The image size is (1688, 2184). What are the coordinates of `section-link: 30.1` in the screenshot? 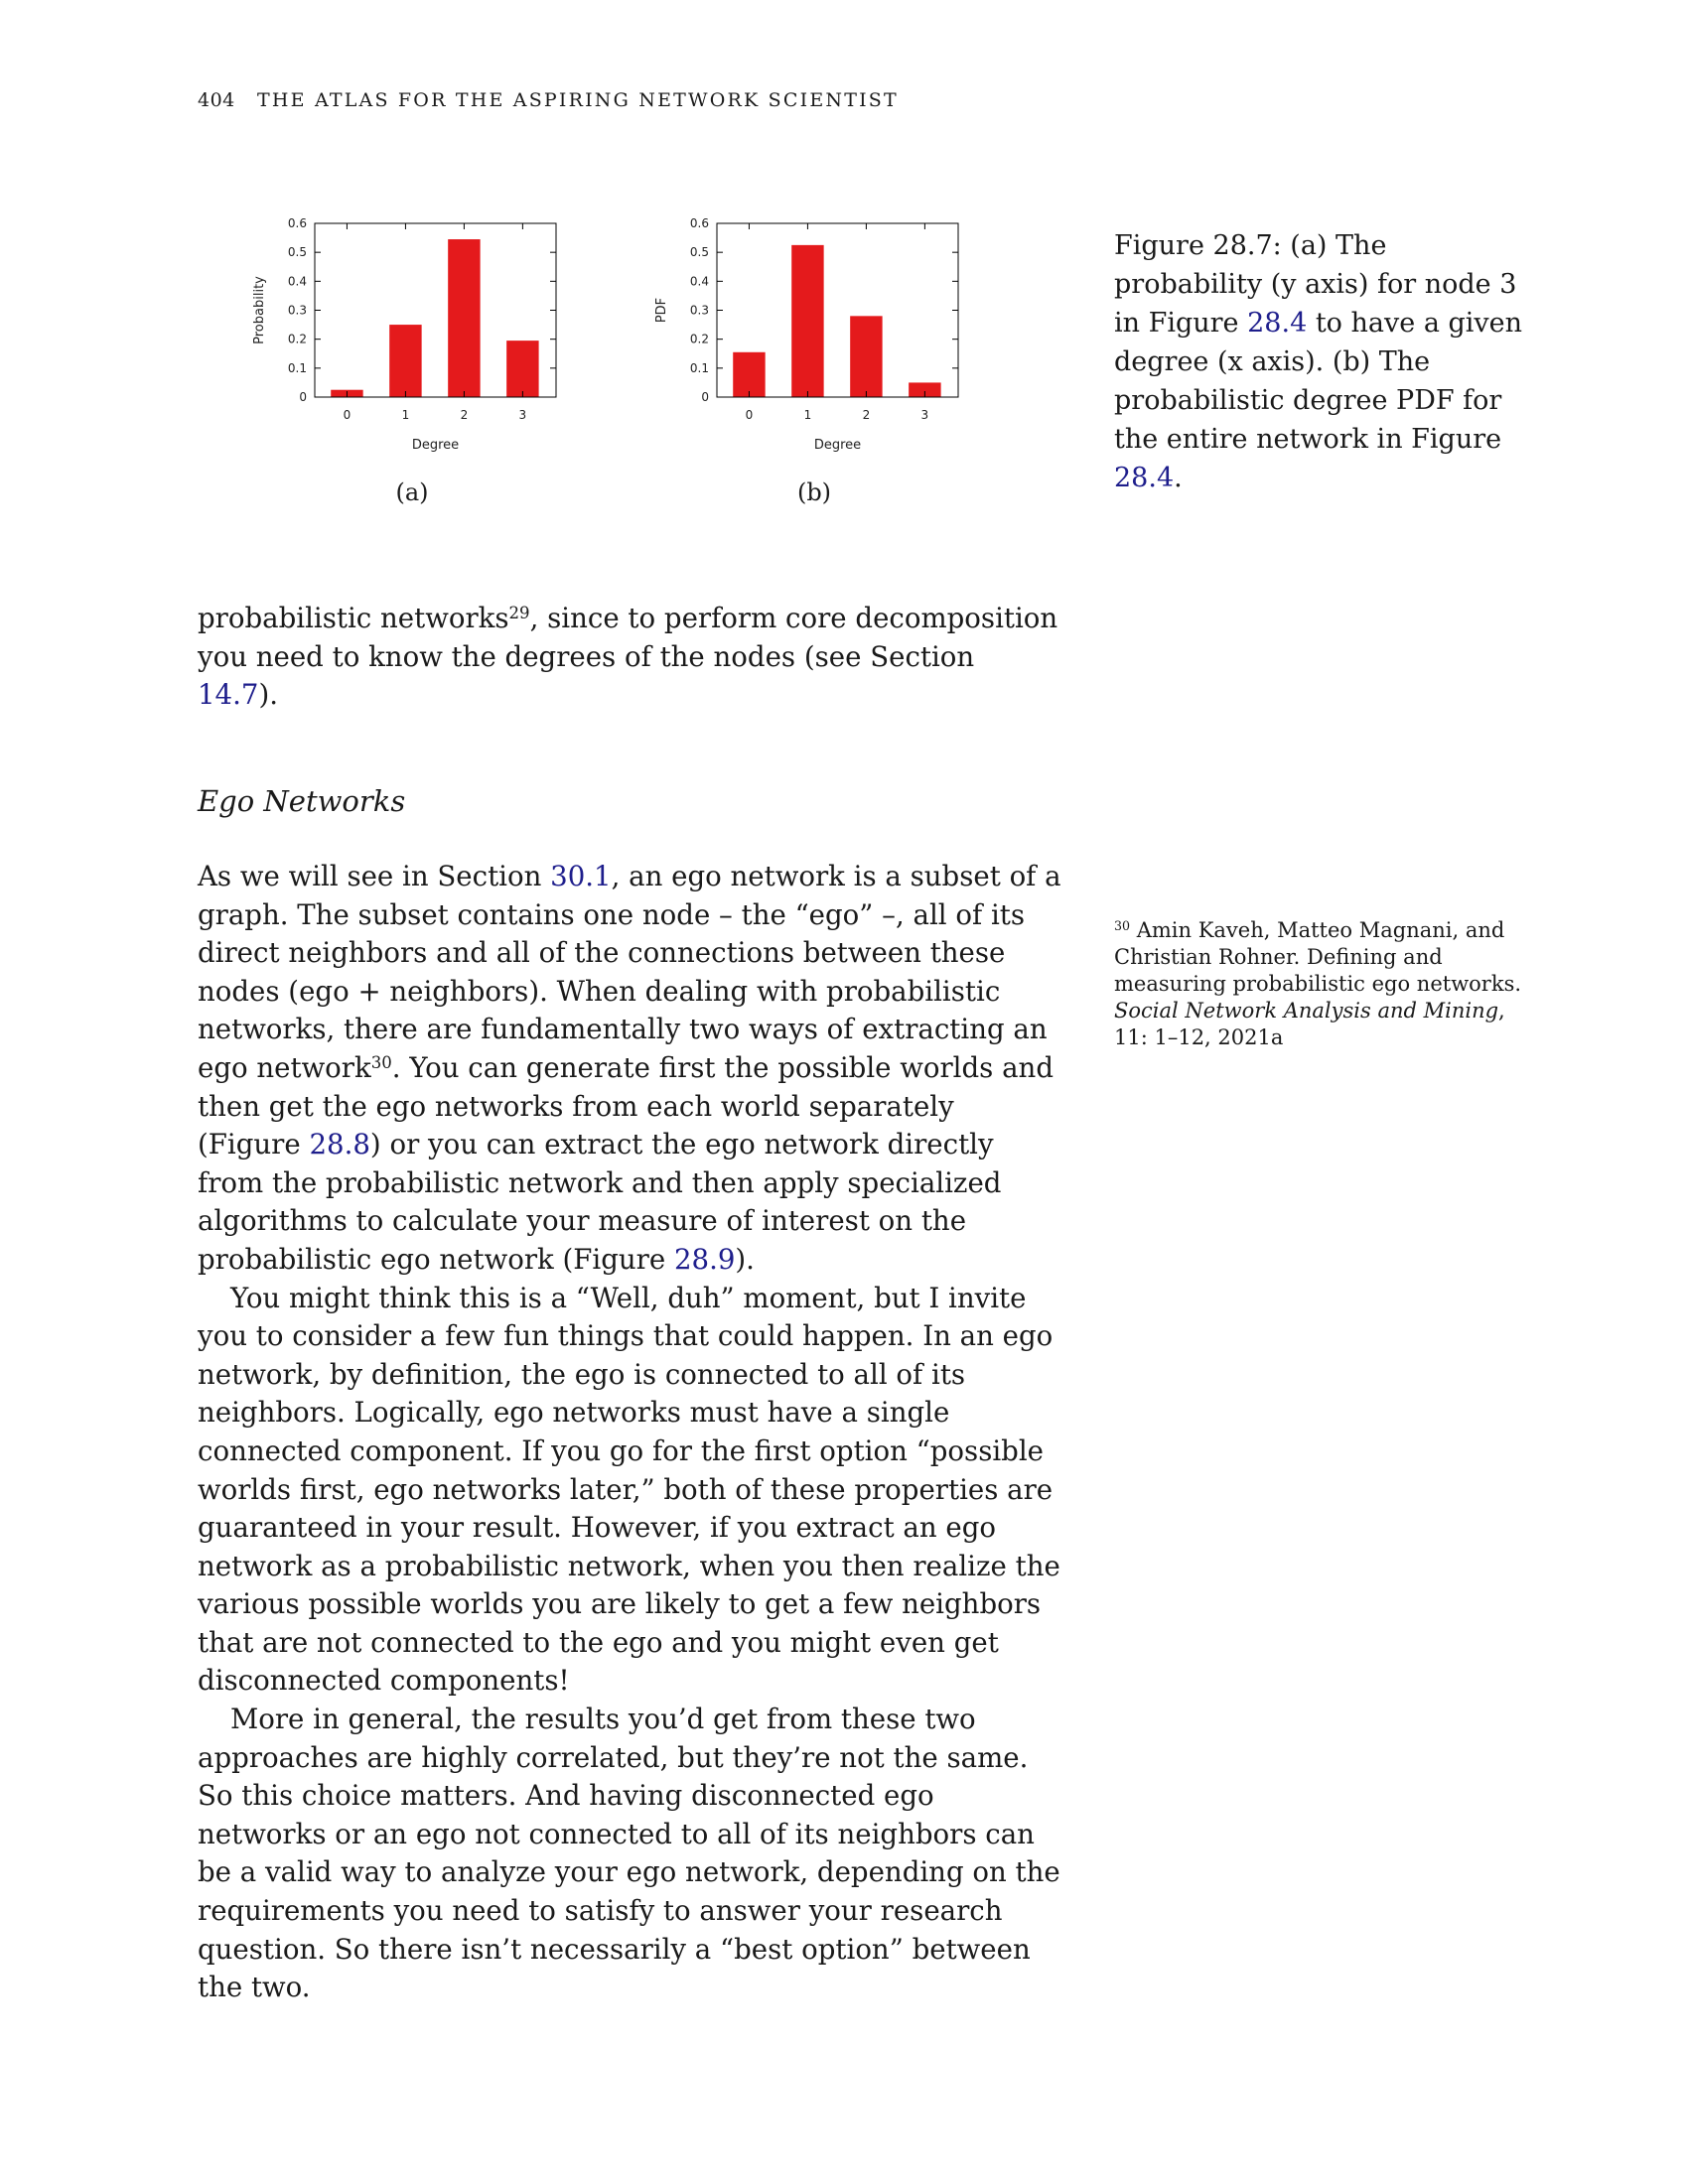 It's located at (581, 876).